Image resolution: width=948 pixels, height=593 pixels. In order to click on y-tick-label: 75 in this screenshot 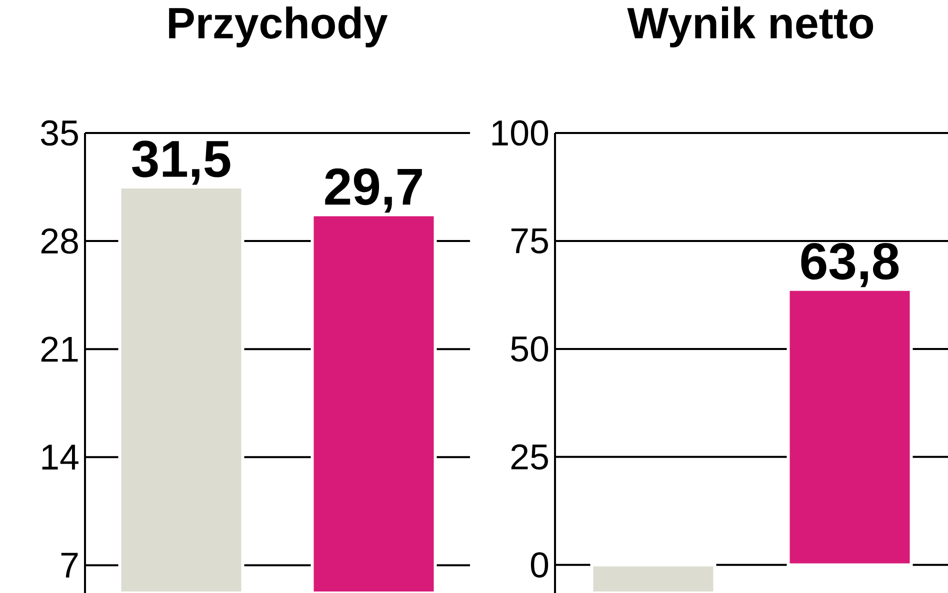, I will do `click(529, 241)`.